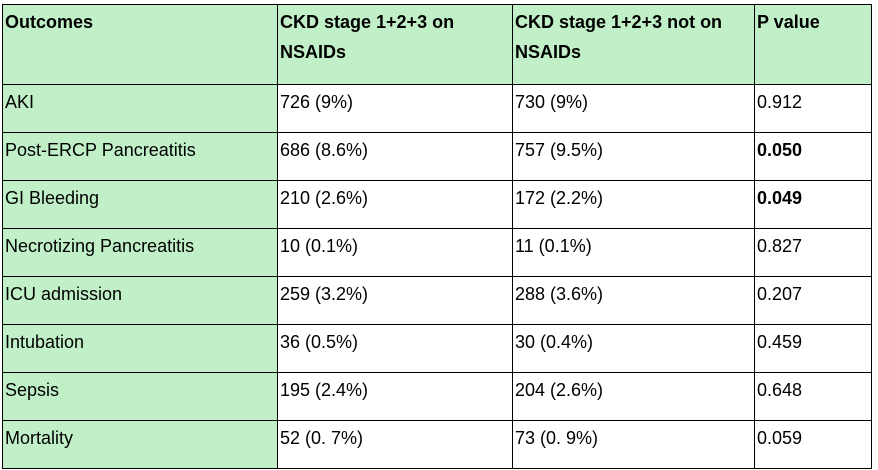 This screenshot has height=470, width=878. What do you see at coordinates (140, 348) in the screenshot?
I see `outcome-cell: Intubation` at bounding box center [140, 348].